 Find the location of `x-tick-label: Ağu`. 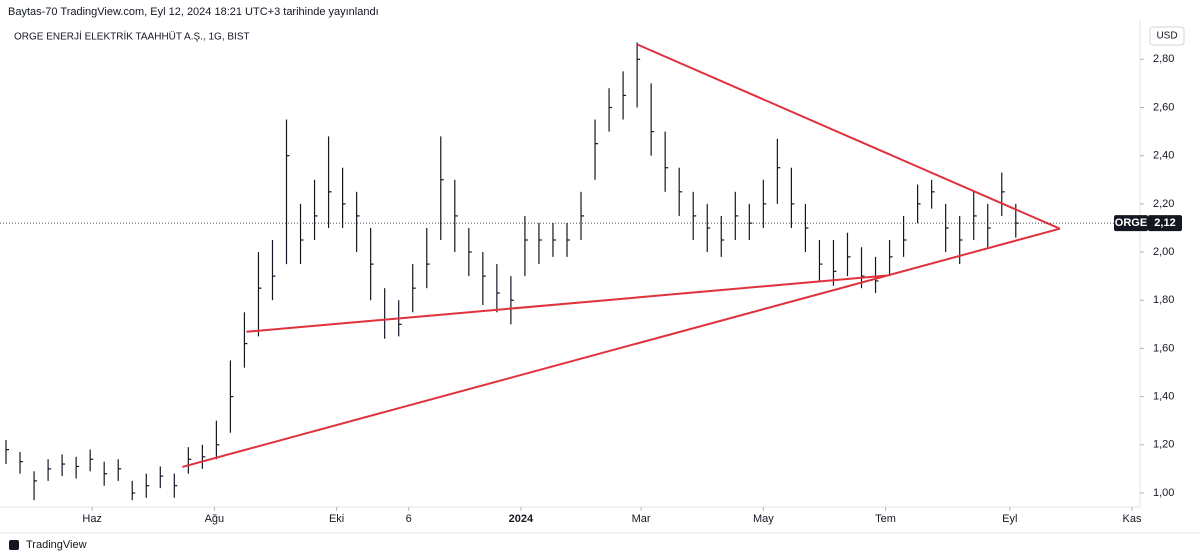

x-tick-label: Ağu is located at coordinates (215, 519).